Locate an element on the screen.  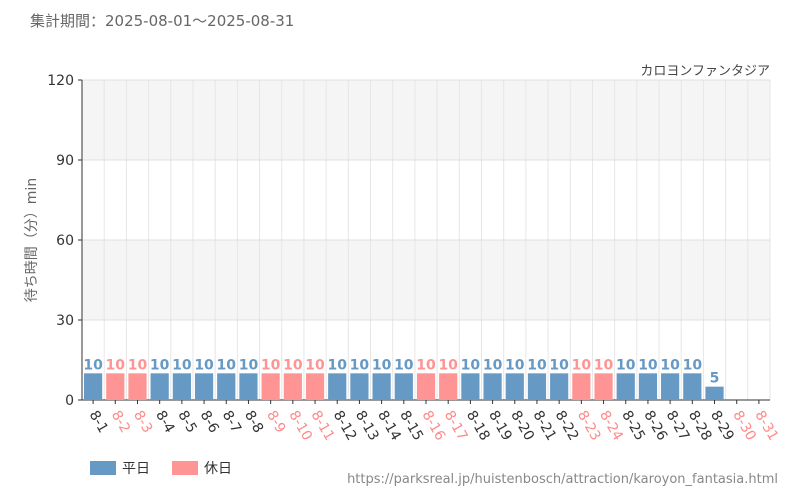
x-tick-label: 8-3 is located at coordinates (142, 422).